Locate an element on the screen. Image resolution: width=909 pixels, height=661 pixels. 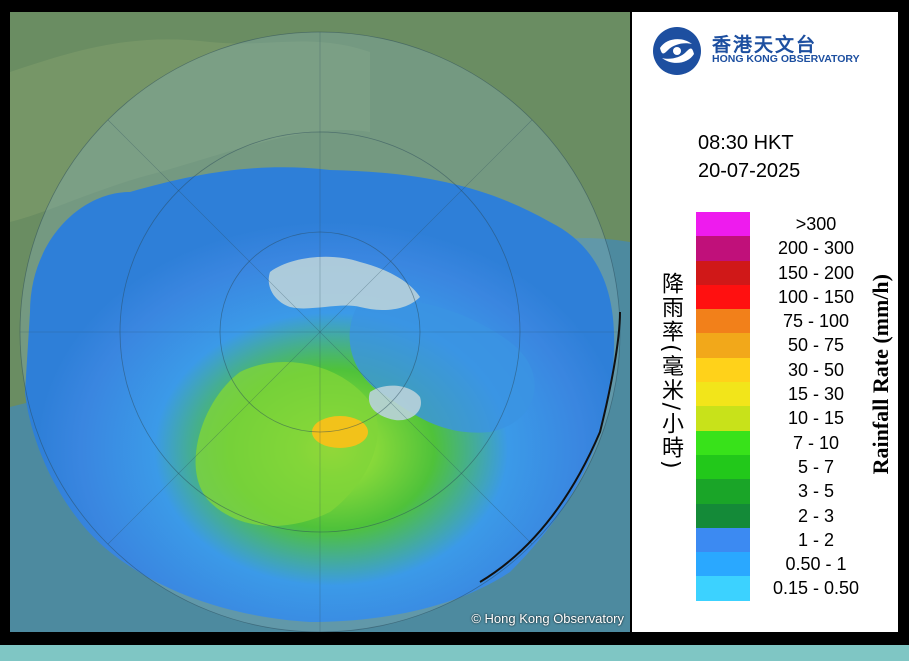
legend-label: 15 - 30 is located at coordinates (816, 394).